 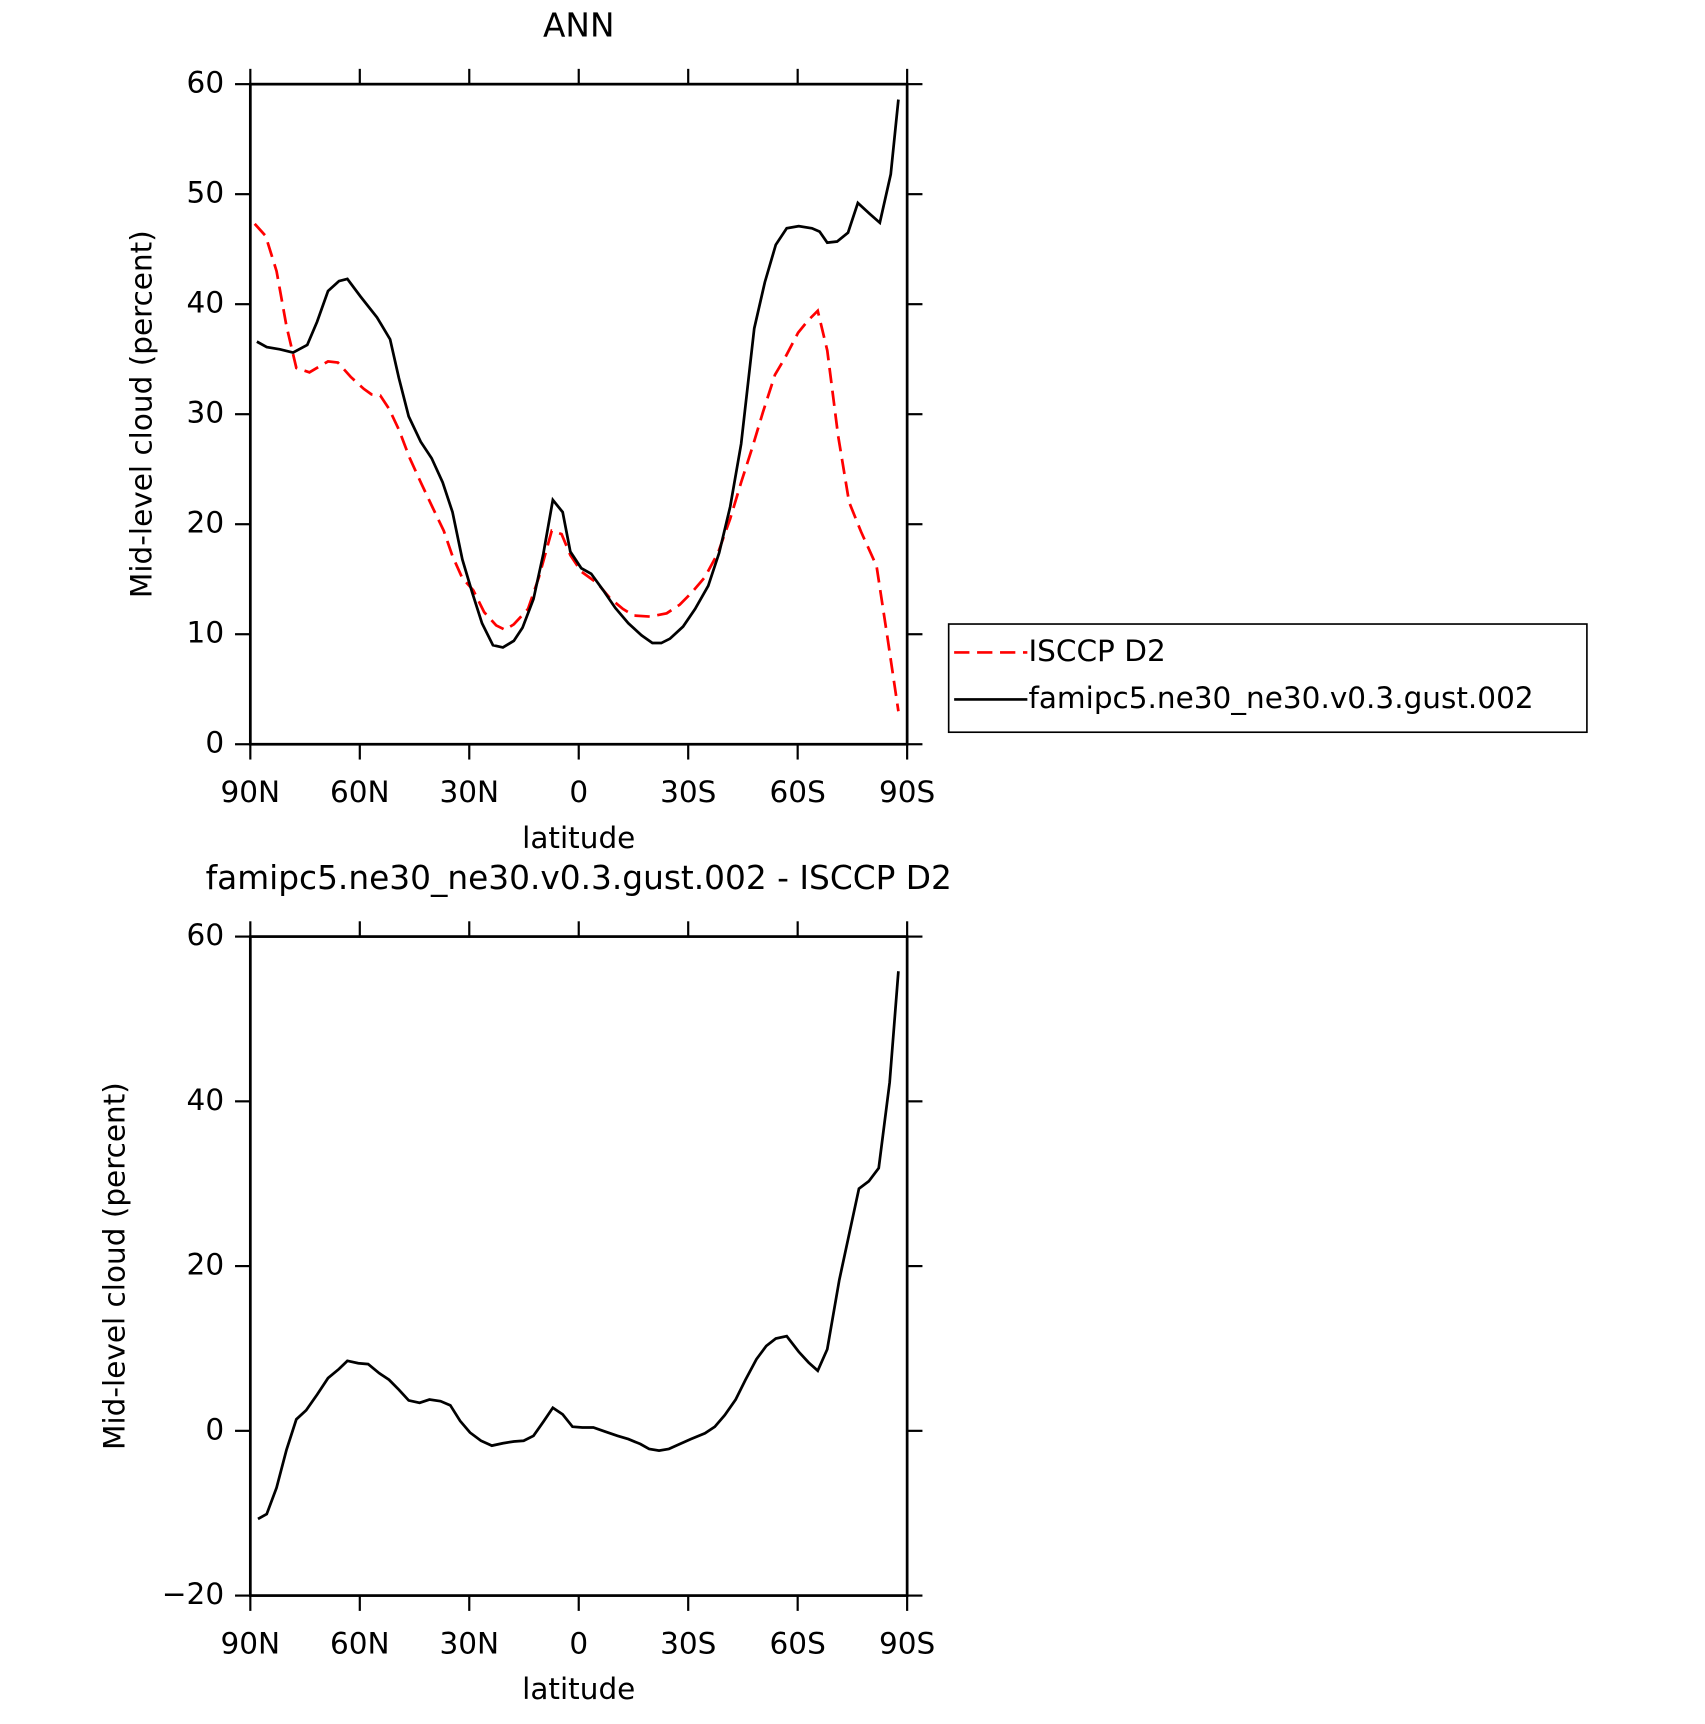 What do you see at coordinates (206, 633) in the screenshot?
I see `y-tick-label: 10` at bounding box center [206, 633].